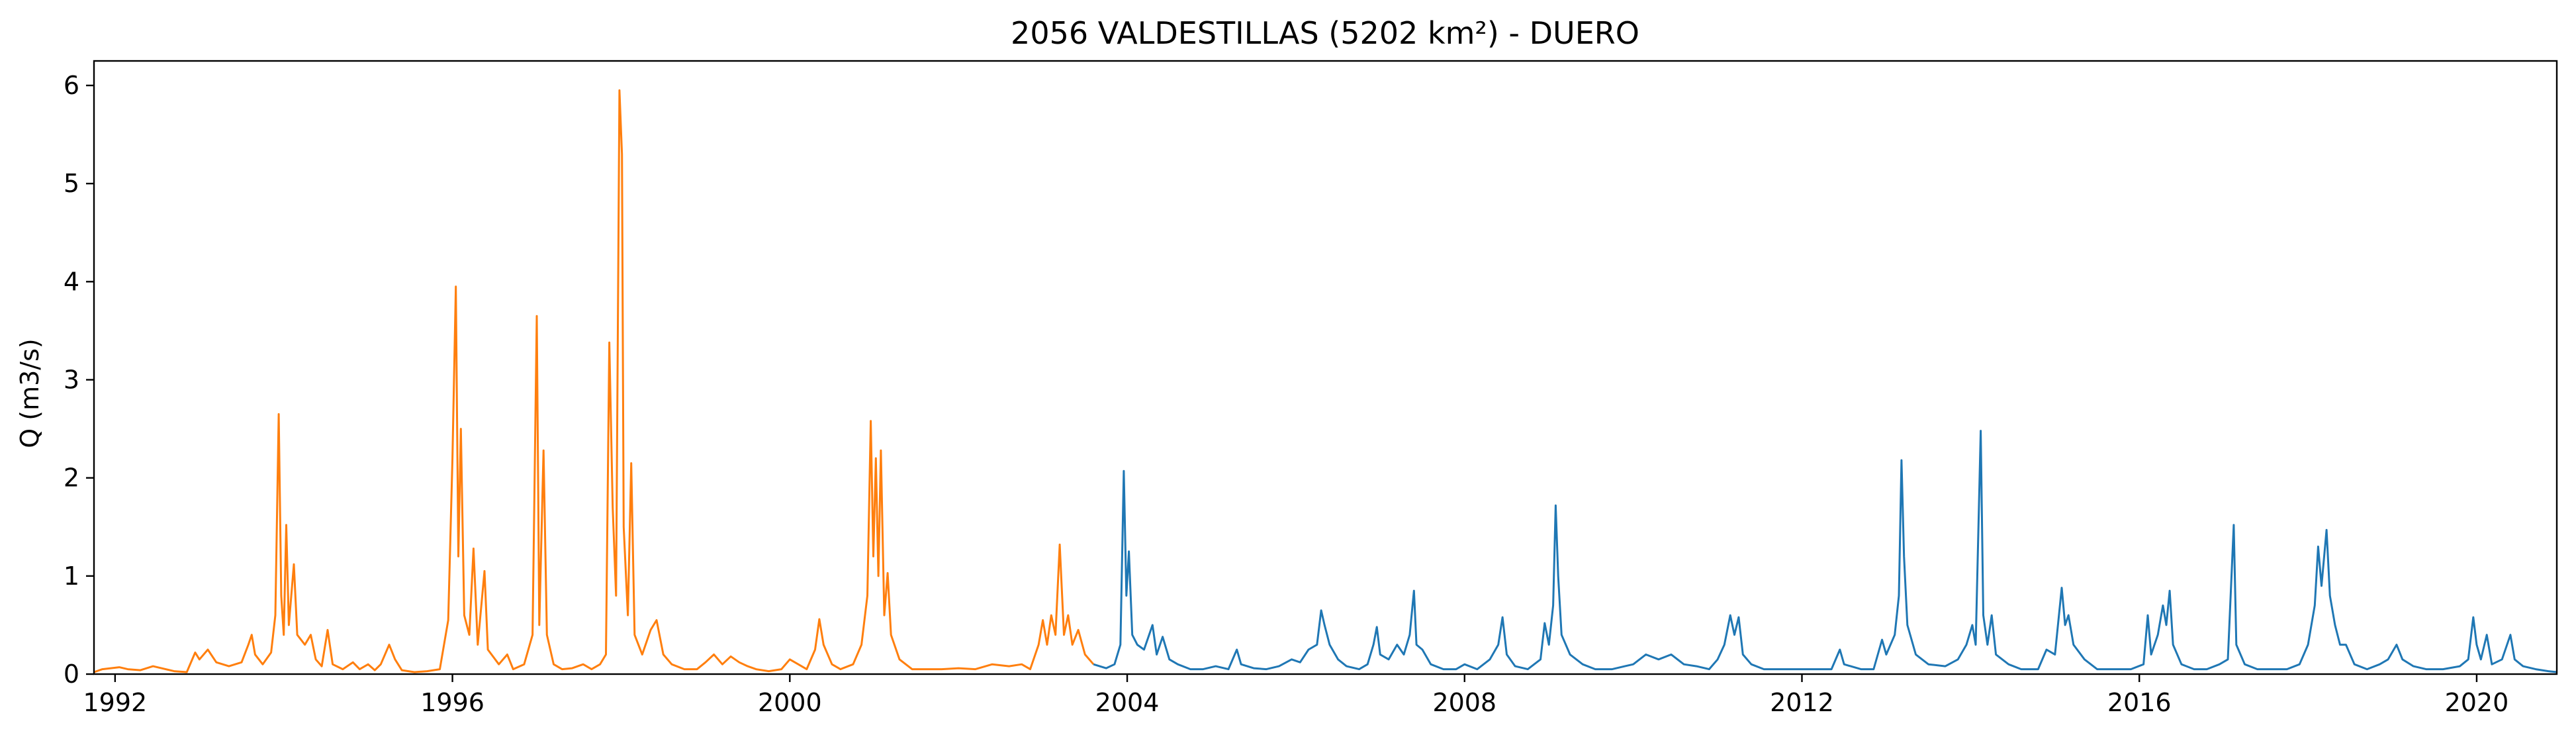  I want to click on x-tick-label: 1996, so click(452, 702).